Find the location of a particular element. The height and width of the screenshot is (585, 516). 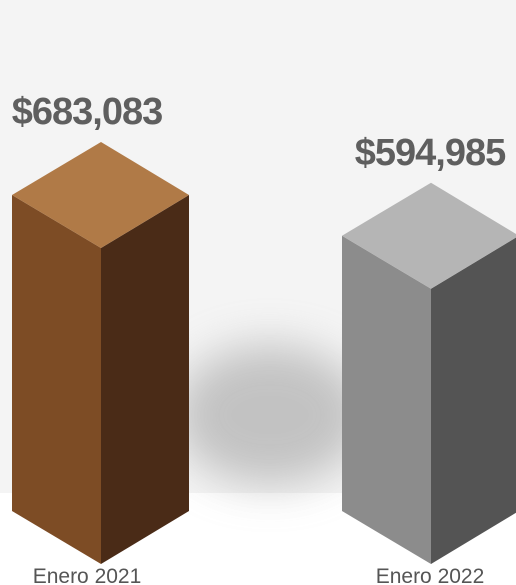

category-label: Enero 2021 is located at coordinates (87, 575).